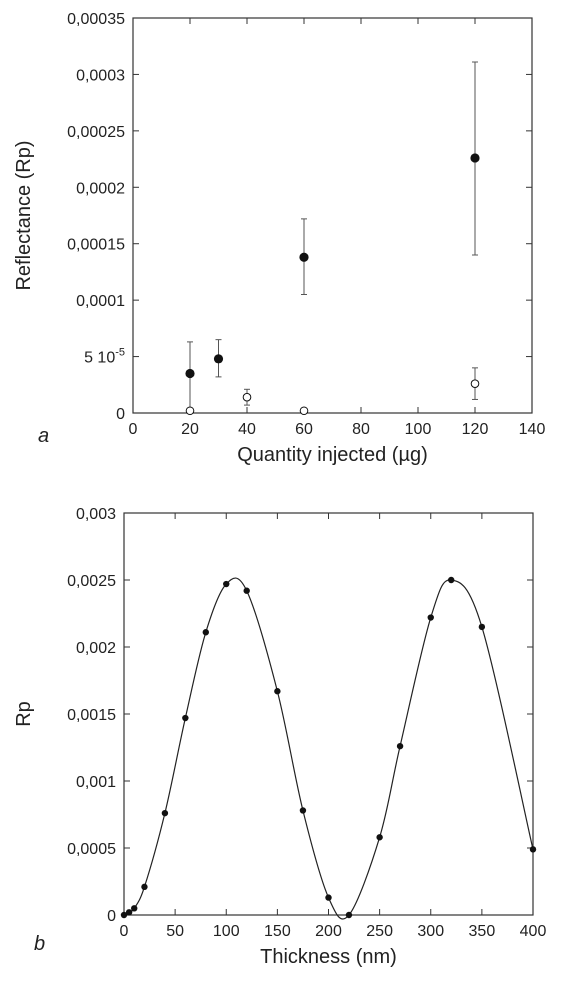  What do you see at coordinates (96, 782) in the screenshot?
I see `y-tick-label: 0,001` at bounding box center [96, 782].